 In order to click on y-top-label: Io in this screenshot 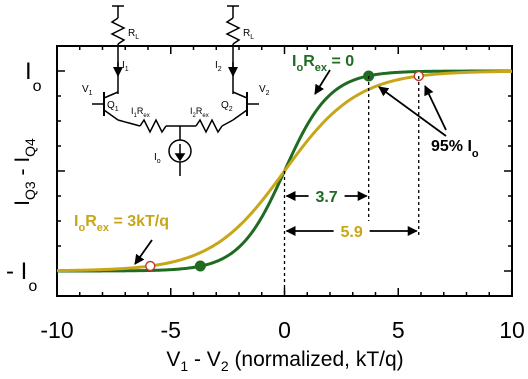, I will do `click(33, 76)`.